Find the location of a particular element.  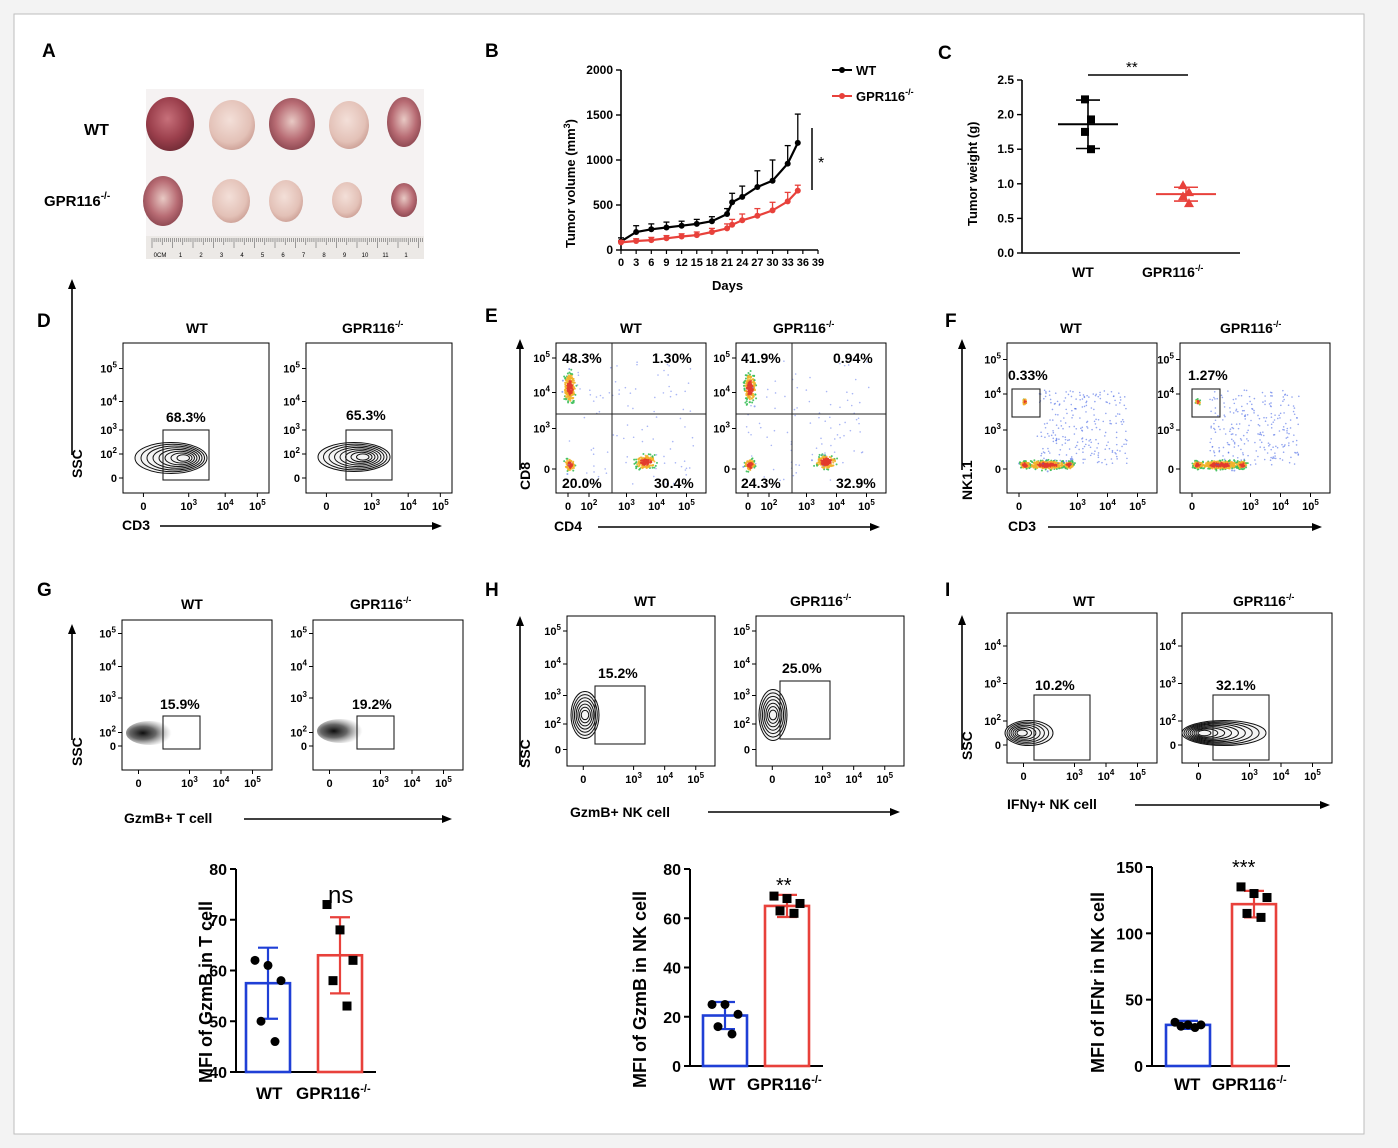

panel-letter-b: B is located at coordinates (492, 51).